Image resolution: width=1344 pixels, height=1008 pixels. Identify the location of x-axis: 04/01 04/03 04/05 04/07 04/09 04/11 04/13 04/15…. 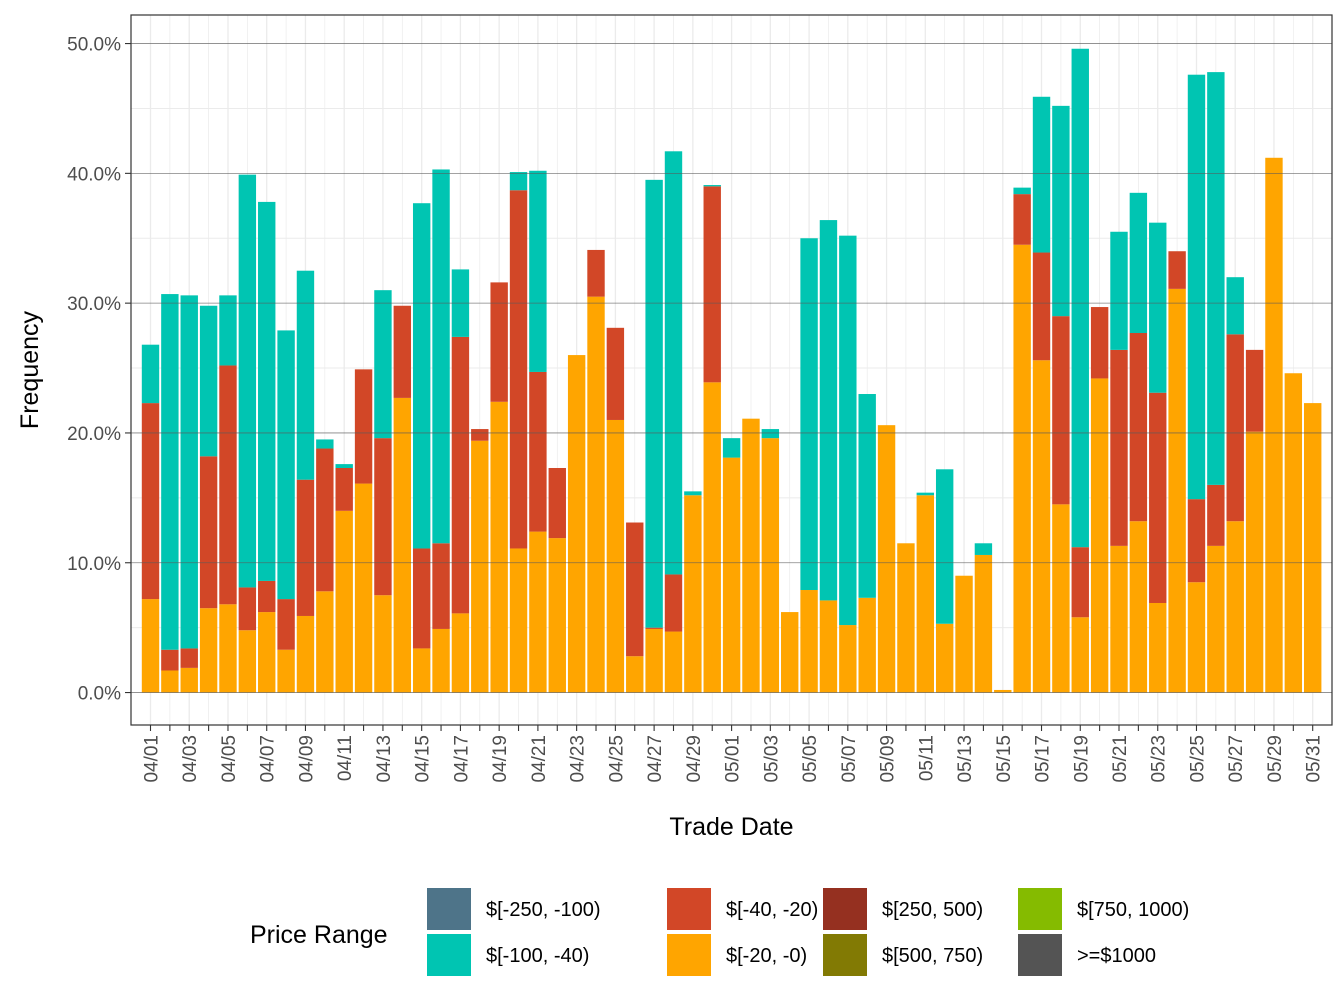
(733, 754).